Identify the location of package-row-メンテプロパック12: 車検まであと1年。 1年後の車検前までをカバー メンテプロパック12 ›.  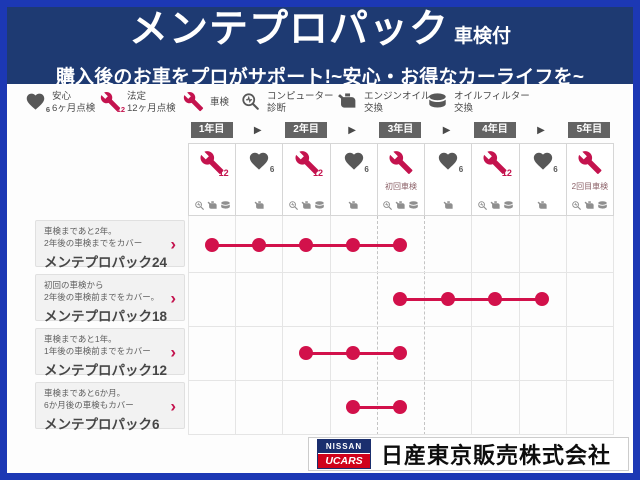
(110, 353).